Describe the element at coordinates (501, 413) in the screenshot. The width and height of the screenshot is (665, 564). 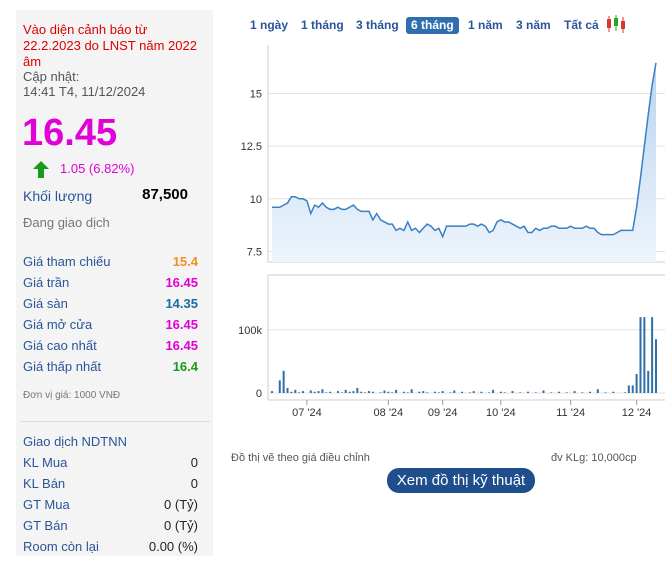
I see `x-tick-label: 10 '24` at that location.